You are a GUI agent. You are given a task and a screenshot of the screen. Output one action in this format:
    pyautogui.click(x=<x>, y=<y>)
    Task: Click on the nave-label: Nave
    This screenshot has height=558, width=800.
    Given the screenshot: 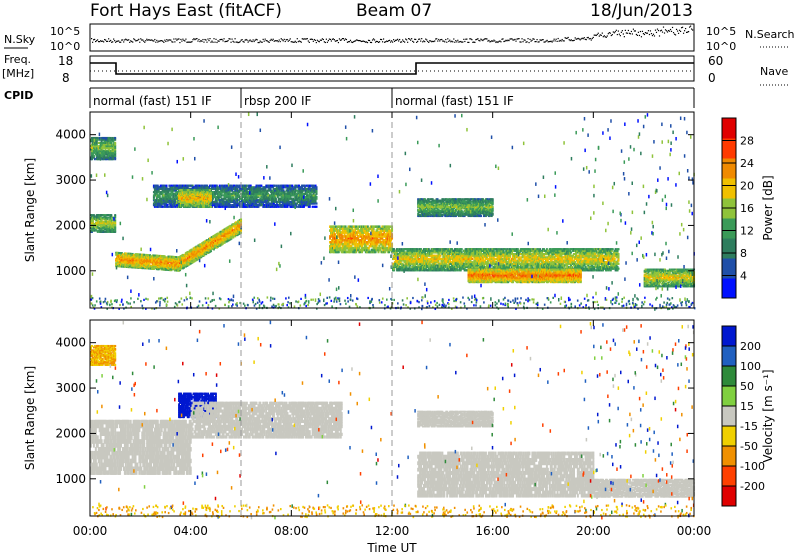 What is the action you would take?
    pyautogui.click(x=774, y=71)
    